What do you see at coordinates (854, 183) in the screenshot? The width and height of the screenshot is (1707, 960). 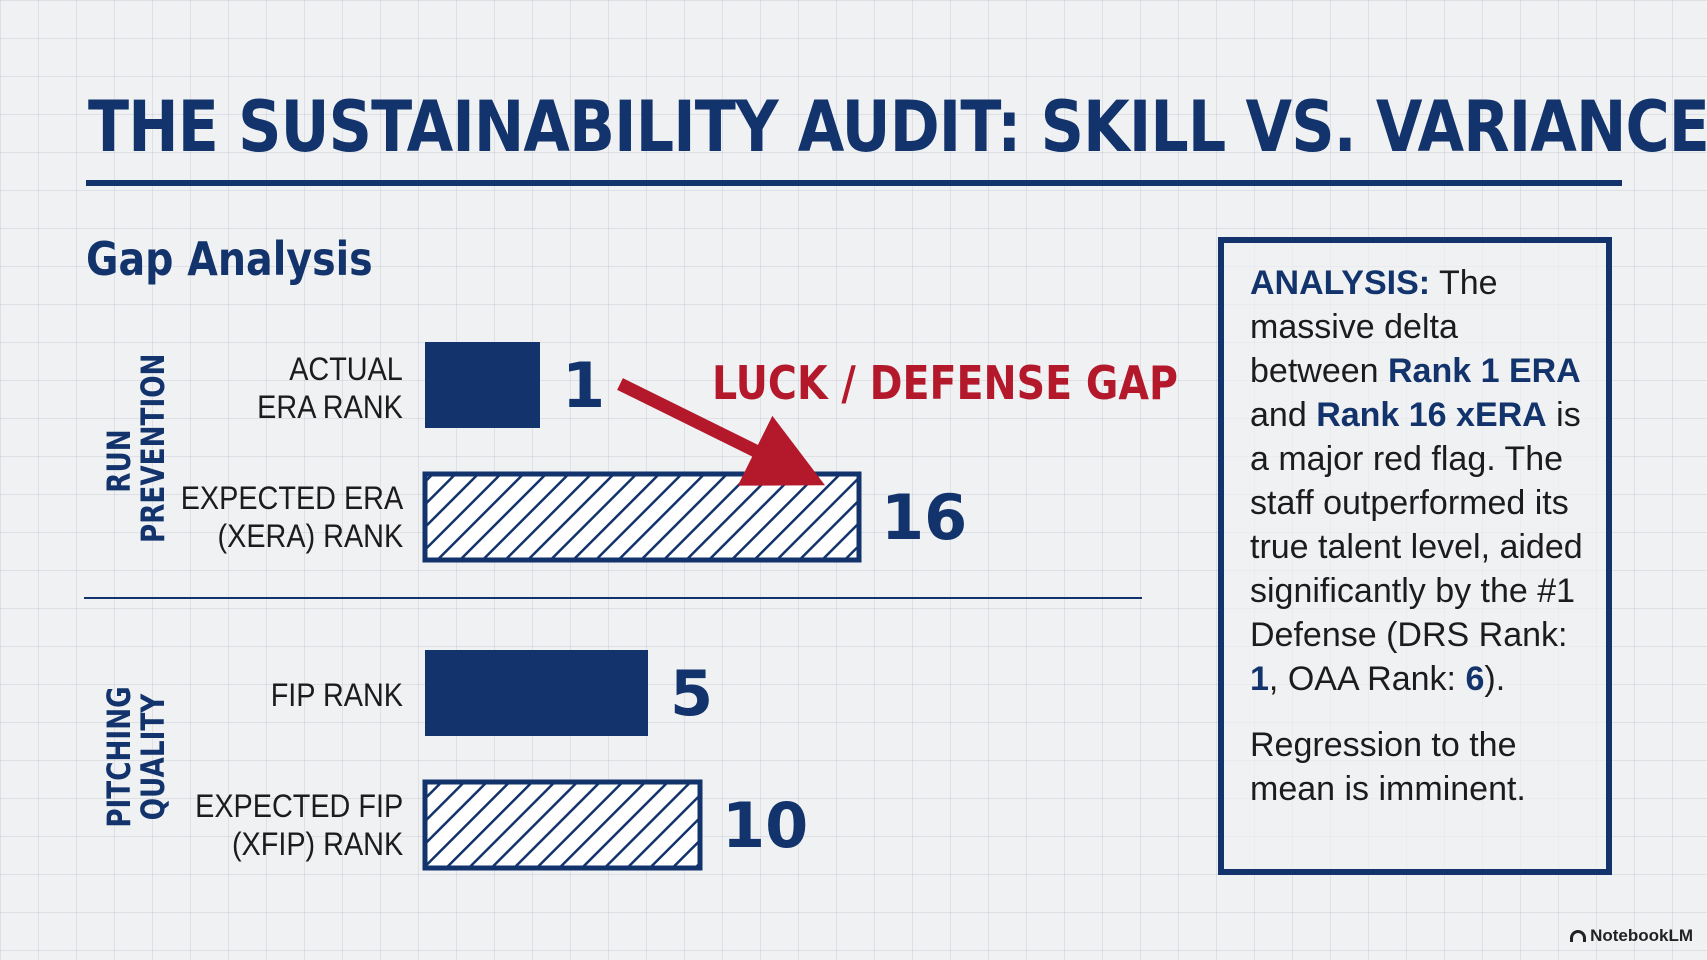 I see `title-underline` at bounding box center [854, 183].